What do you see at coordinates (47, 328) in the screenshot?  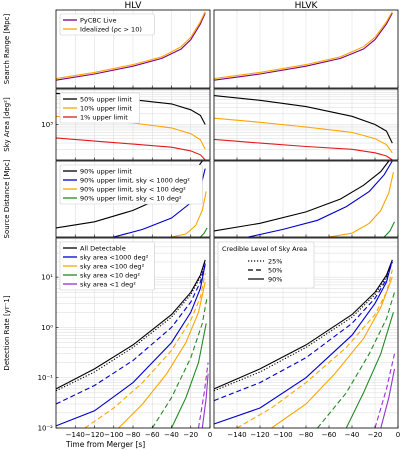 I see `y-tick-label: 10⁰` at bounding box center [47, 328].